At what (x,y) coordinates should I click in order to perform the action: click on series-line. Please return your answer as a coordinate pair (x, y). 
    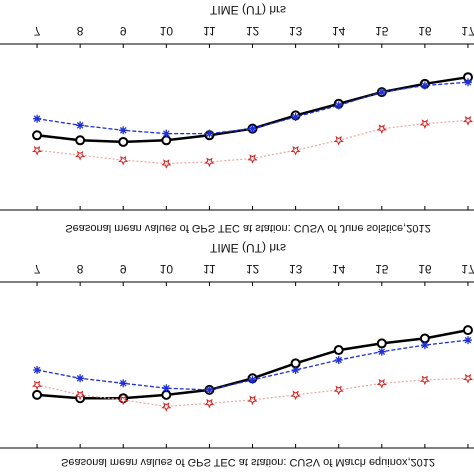
    Looking at the image, I should click on (253, 364).